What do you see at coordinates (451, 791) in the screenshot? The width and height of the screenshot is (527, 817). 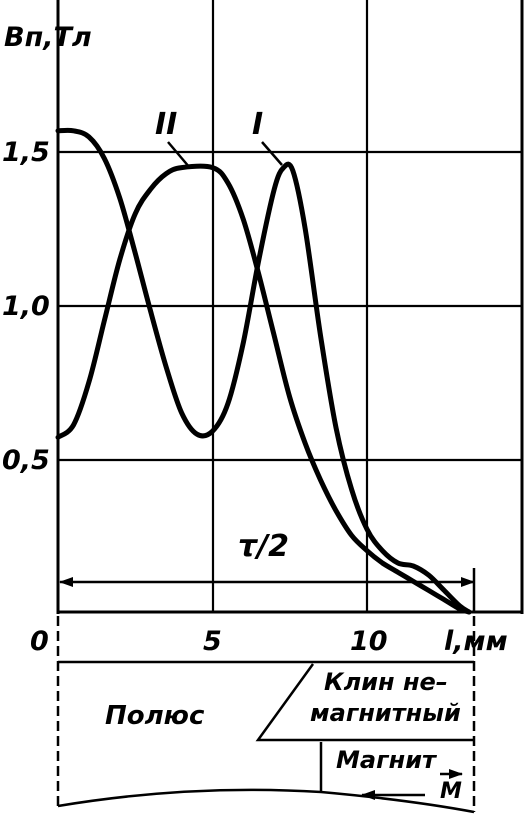 I see `magnetization-label: M` at bounding box center [451, 791].